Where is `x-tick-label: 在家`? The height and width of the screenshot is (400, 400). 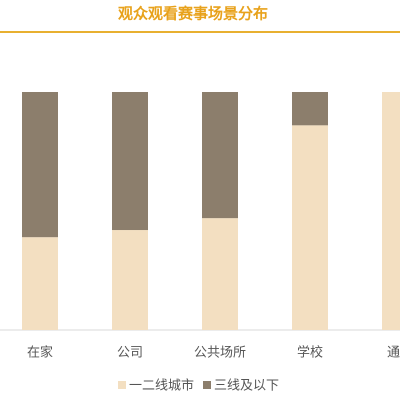
x-tick-label: 在家 is located at coordinates (40, 353).